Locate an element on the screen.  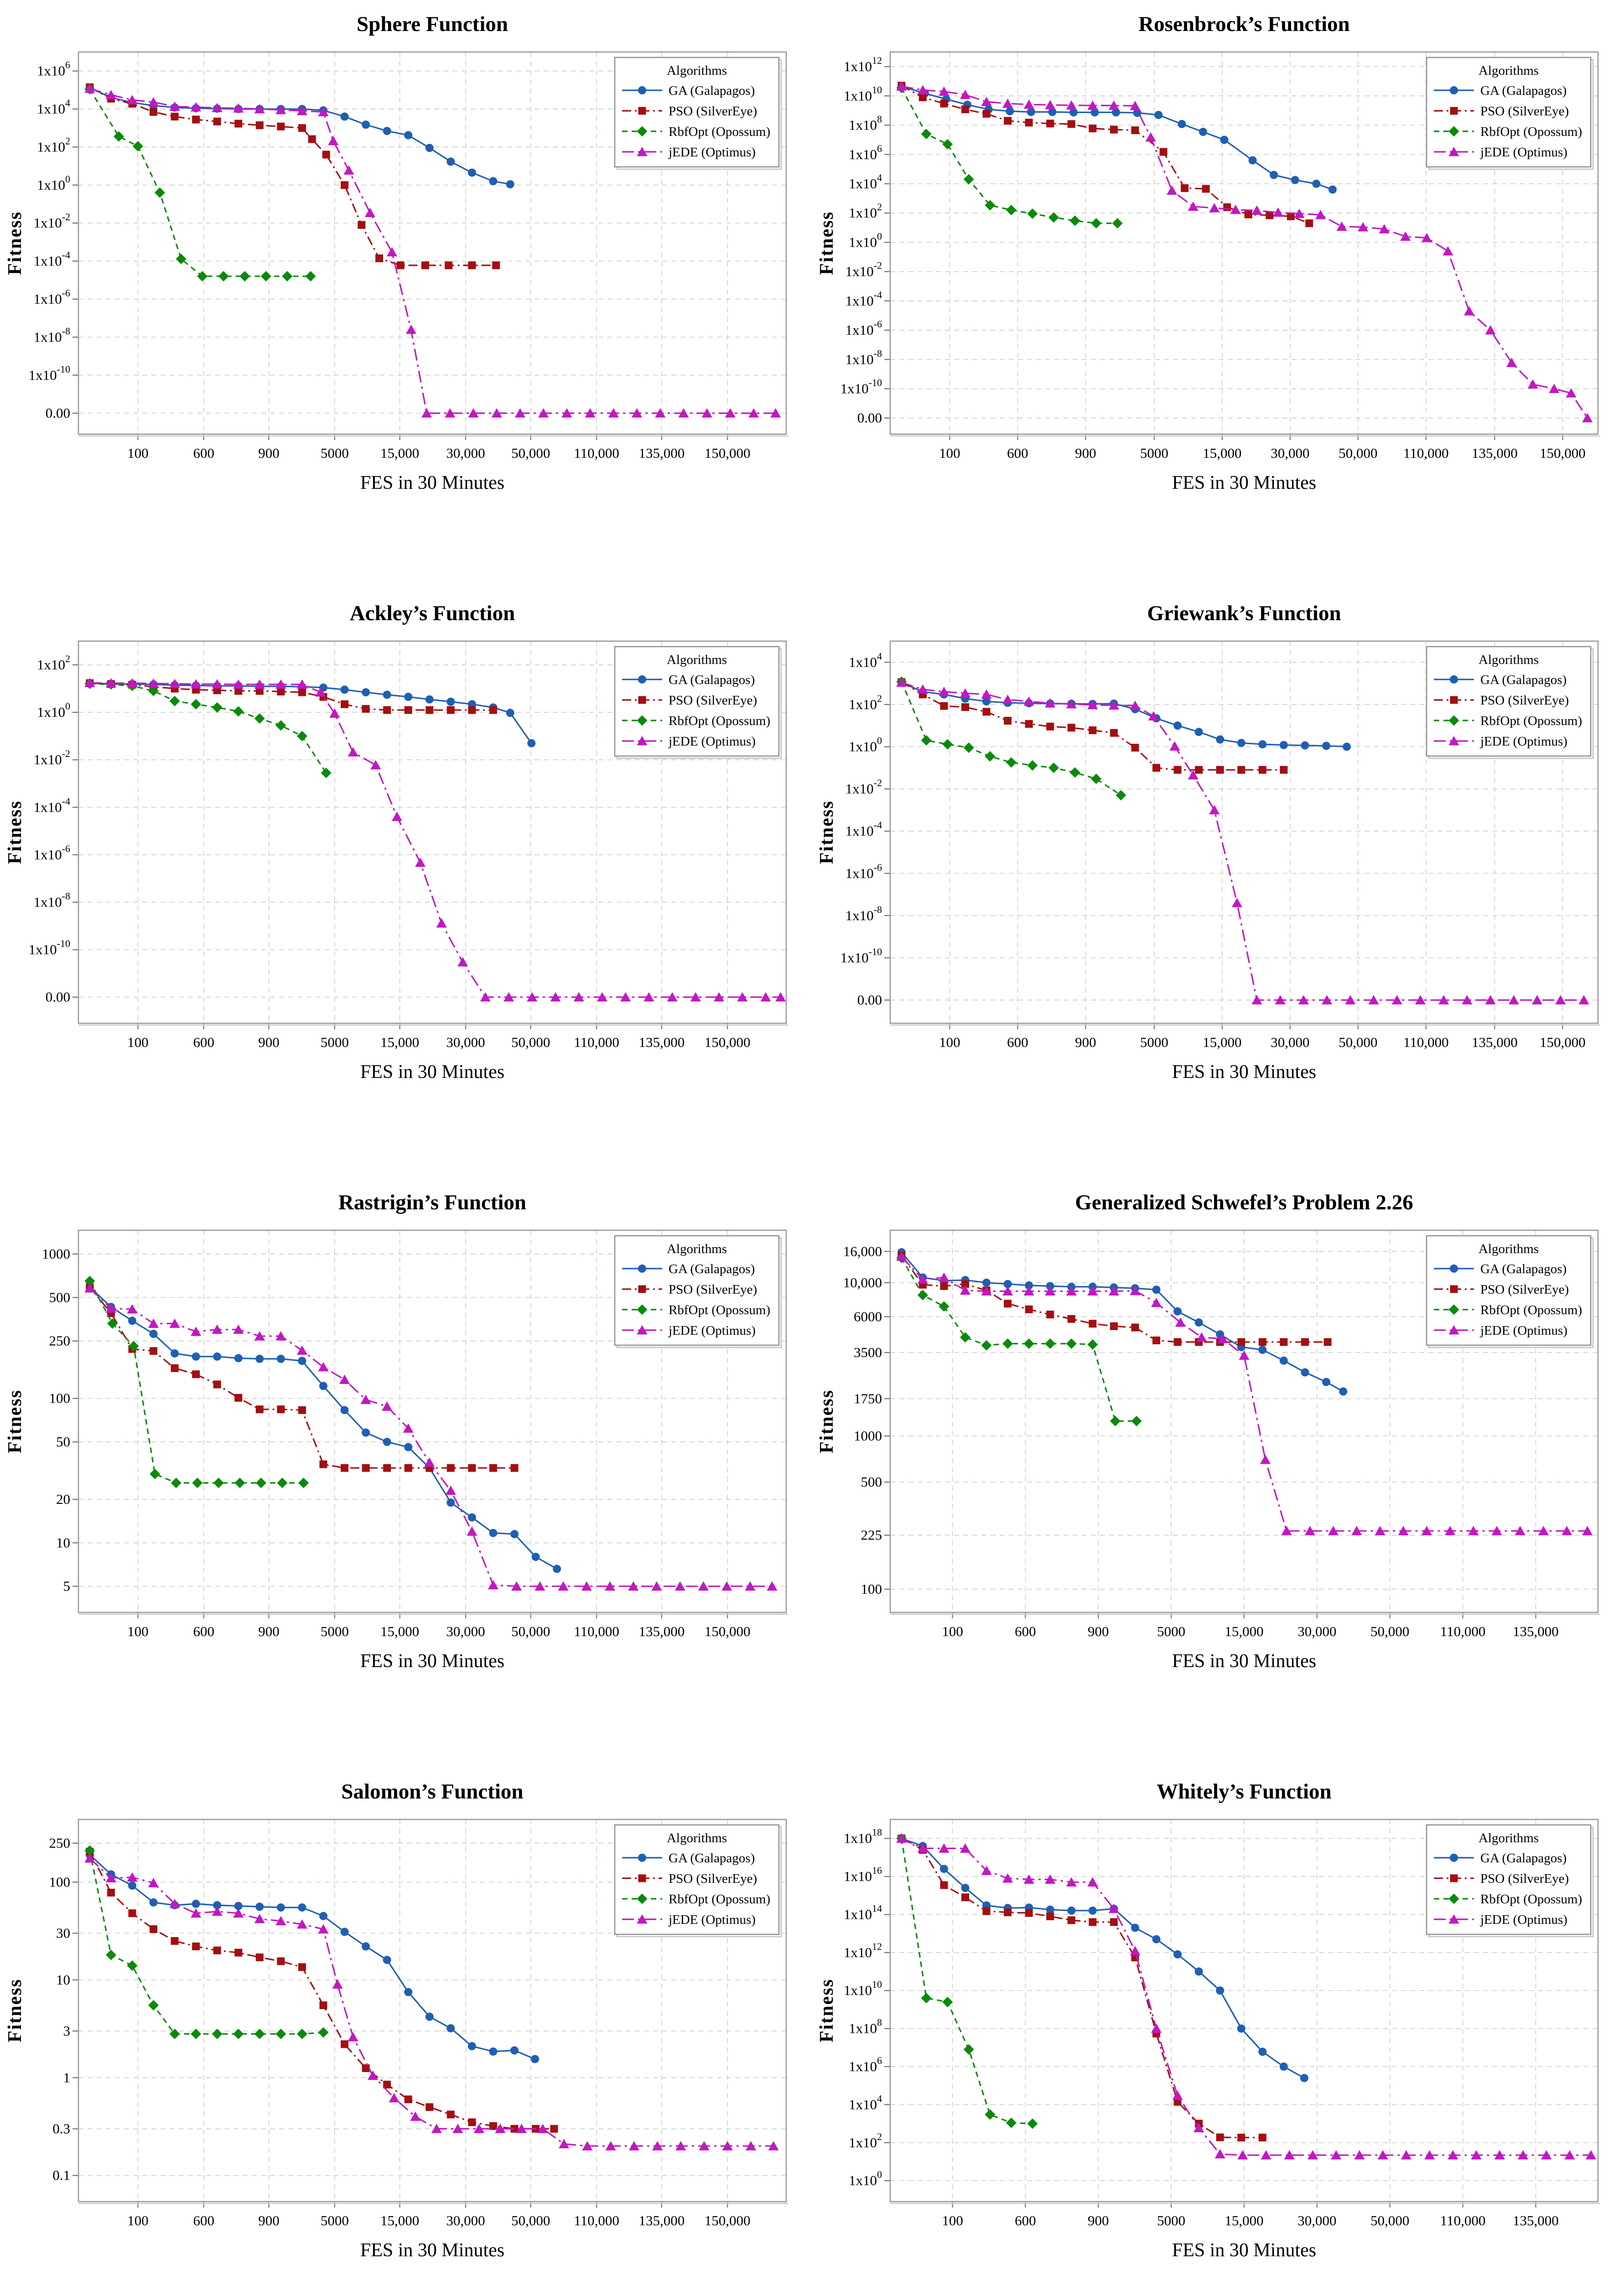
x-tick-label: 30,000 is located at coordinates (465, 1042).